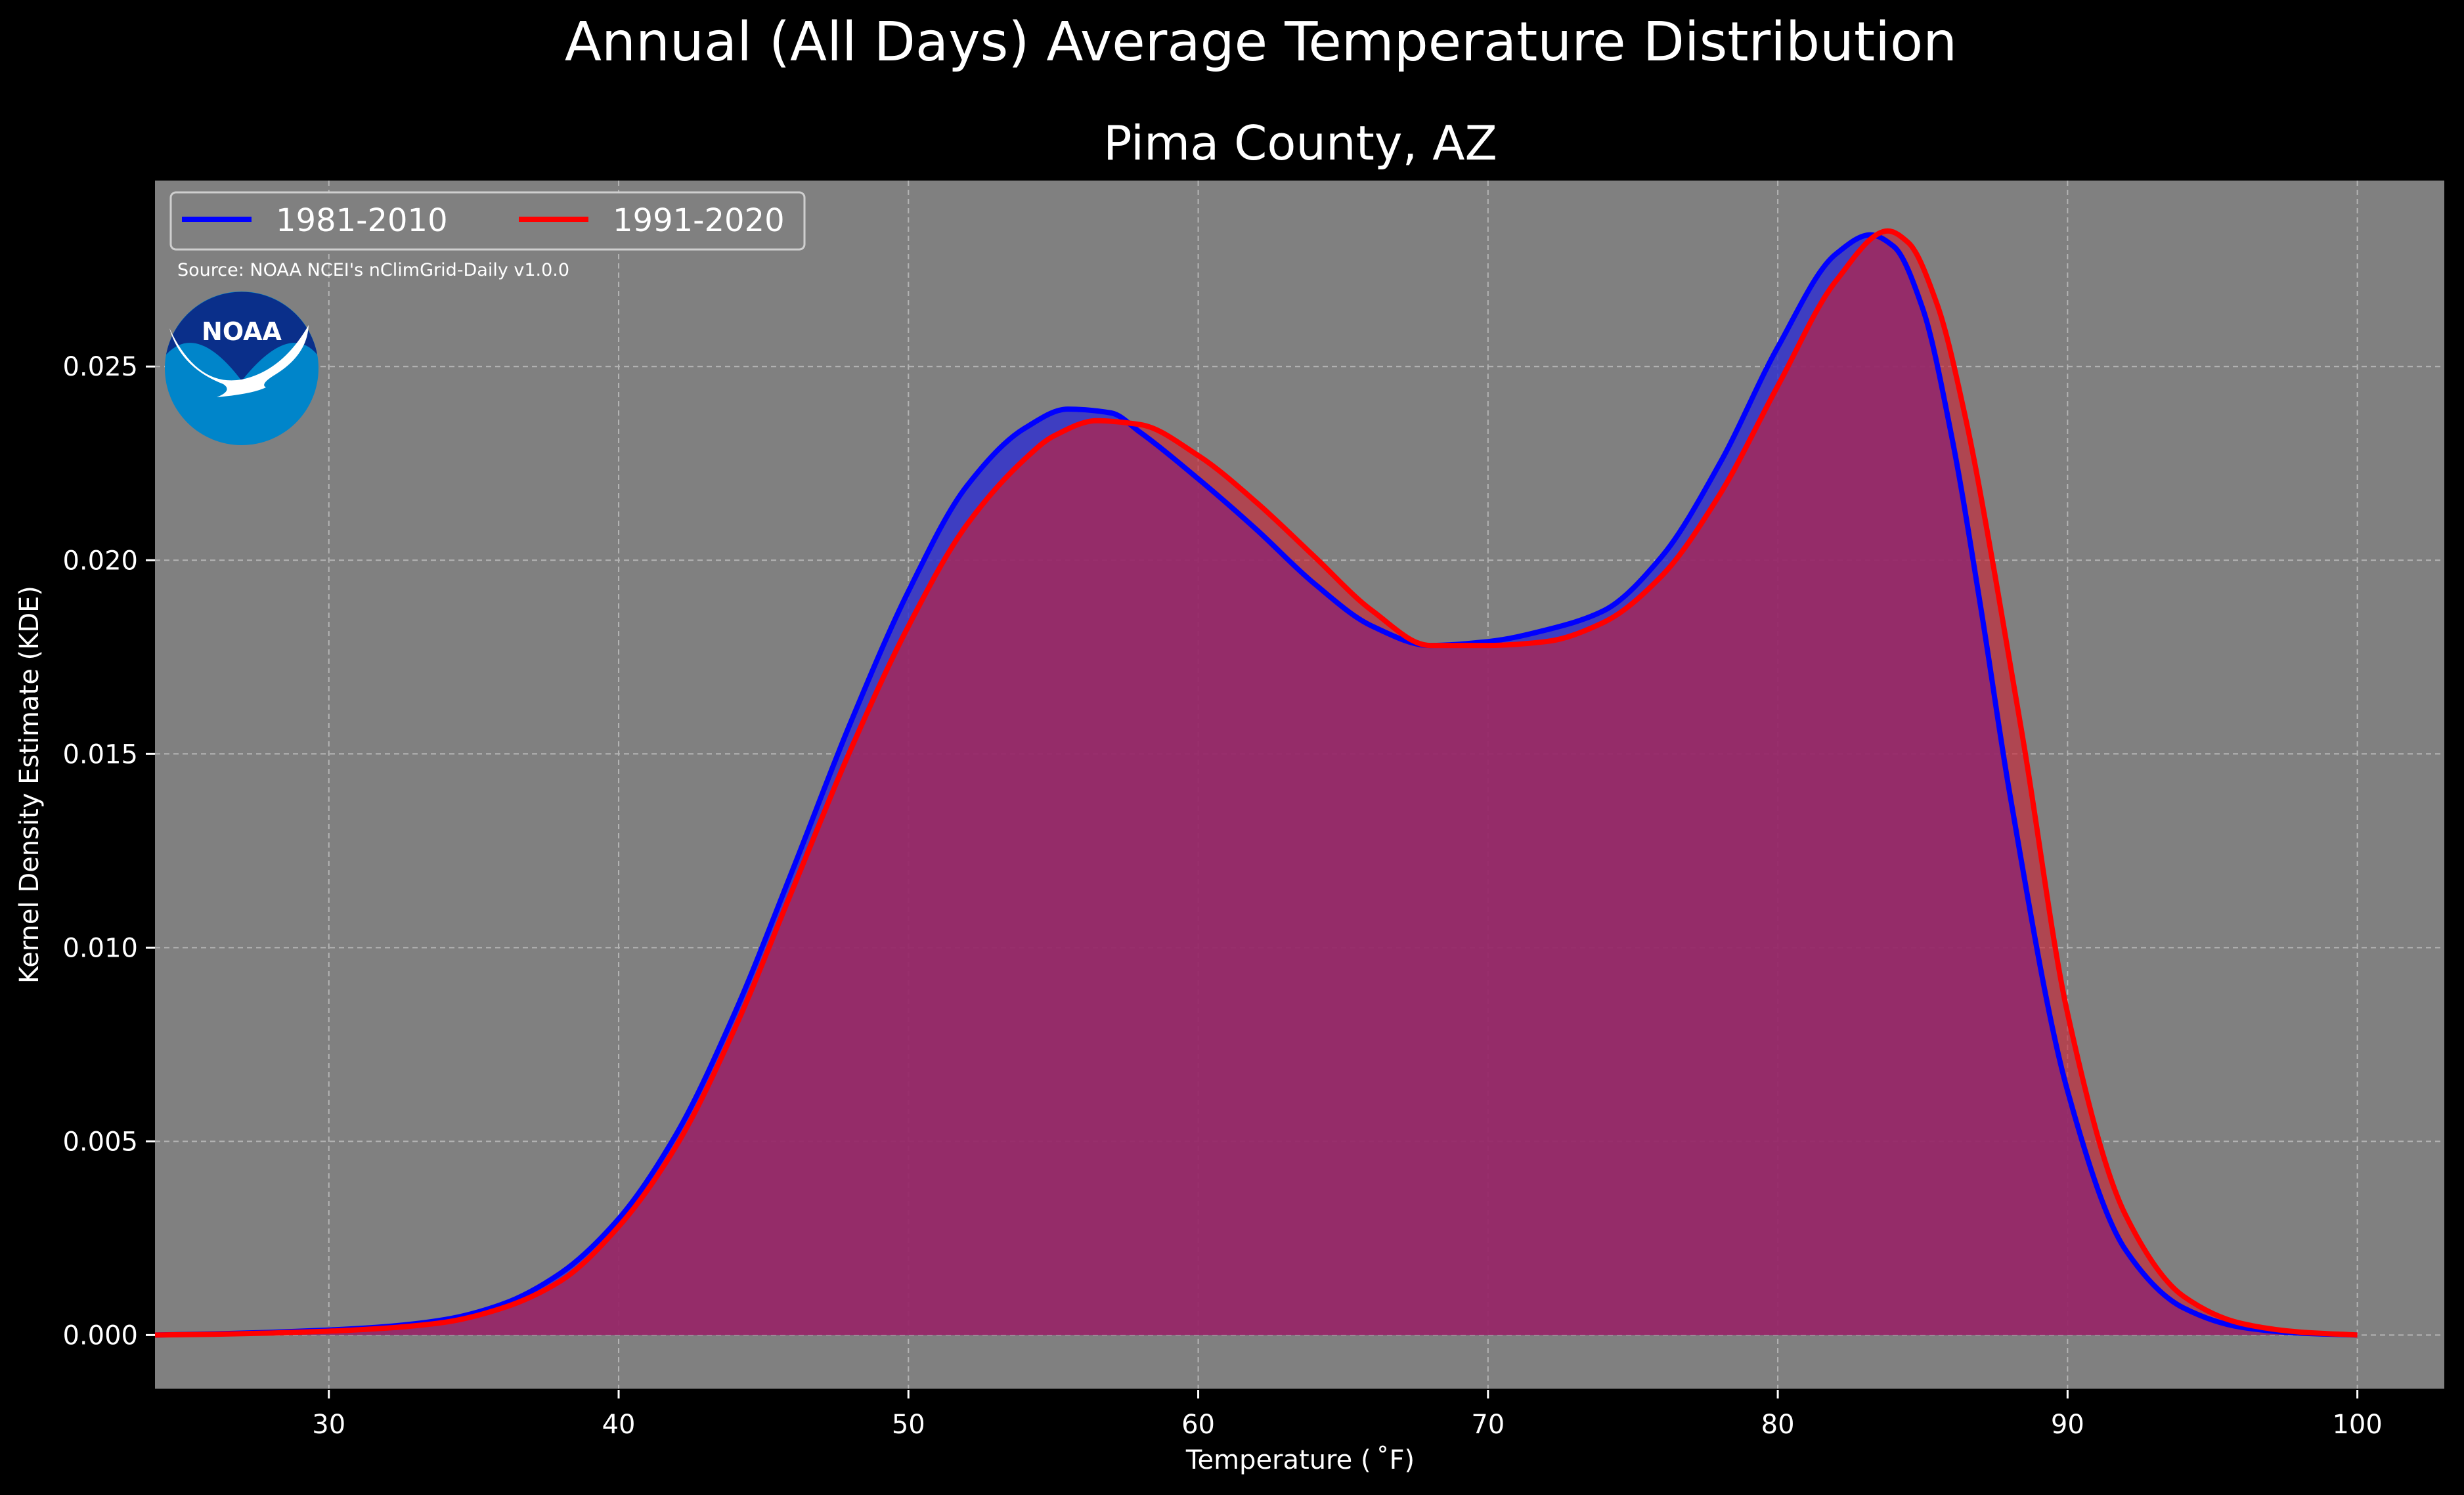 This screenshot has width=2464, height=1495. I want to click on noaa-logo-gull, so click(239, 361).